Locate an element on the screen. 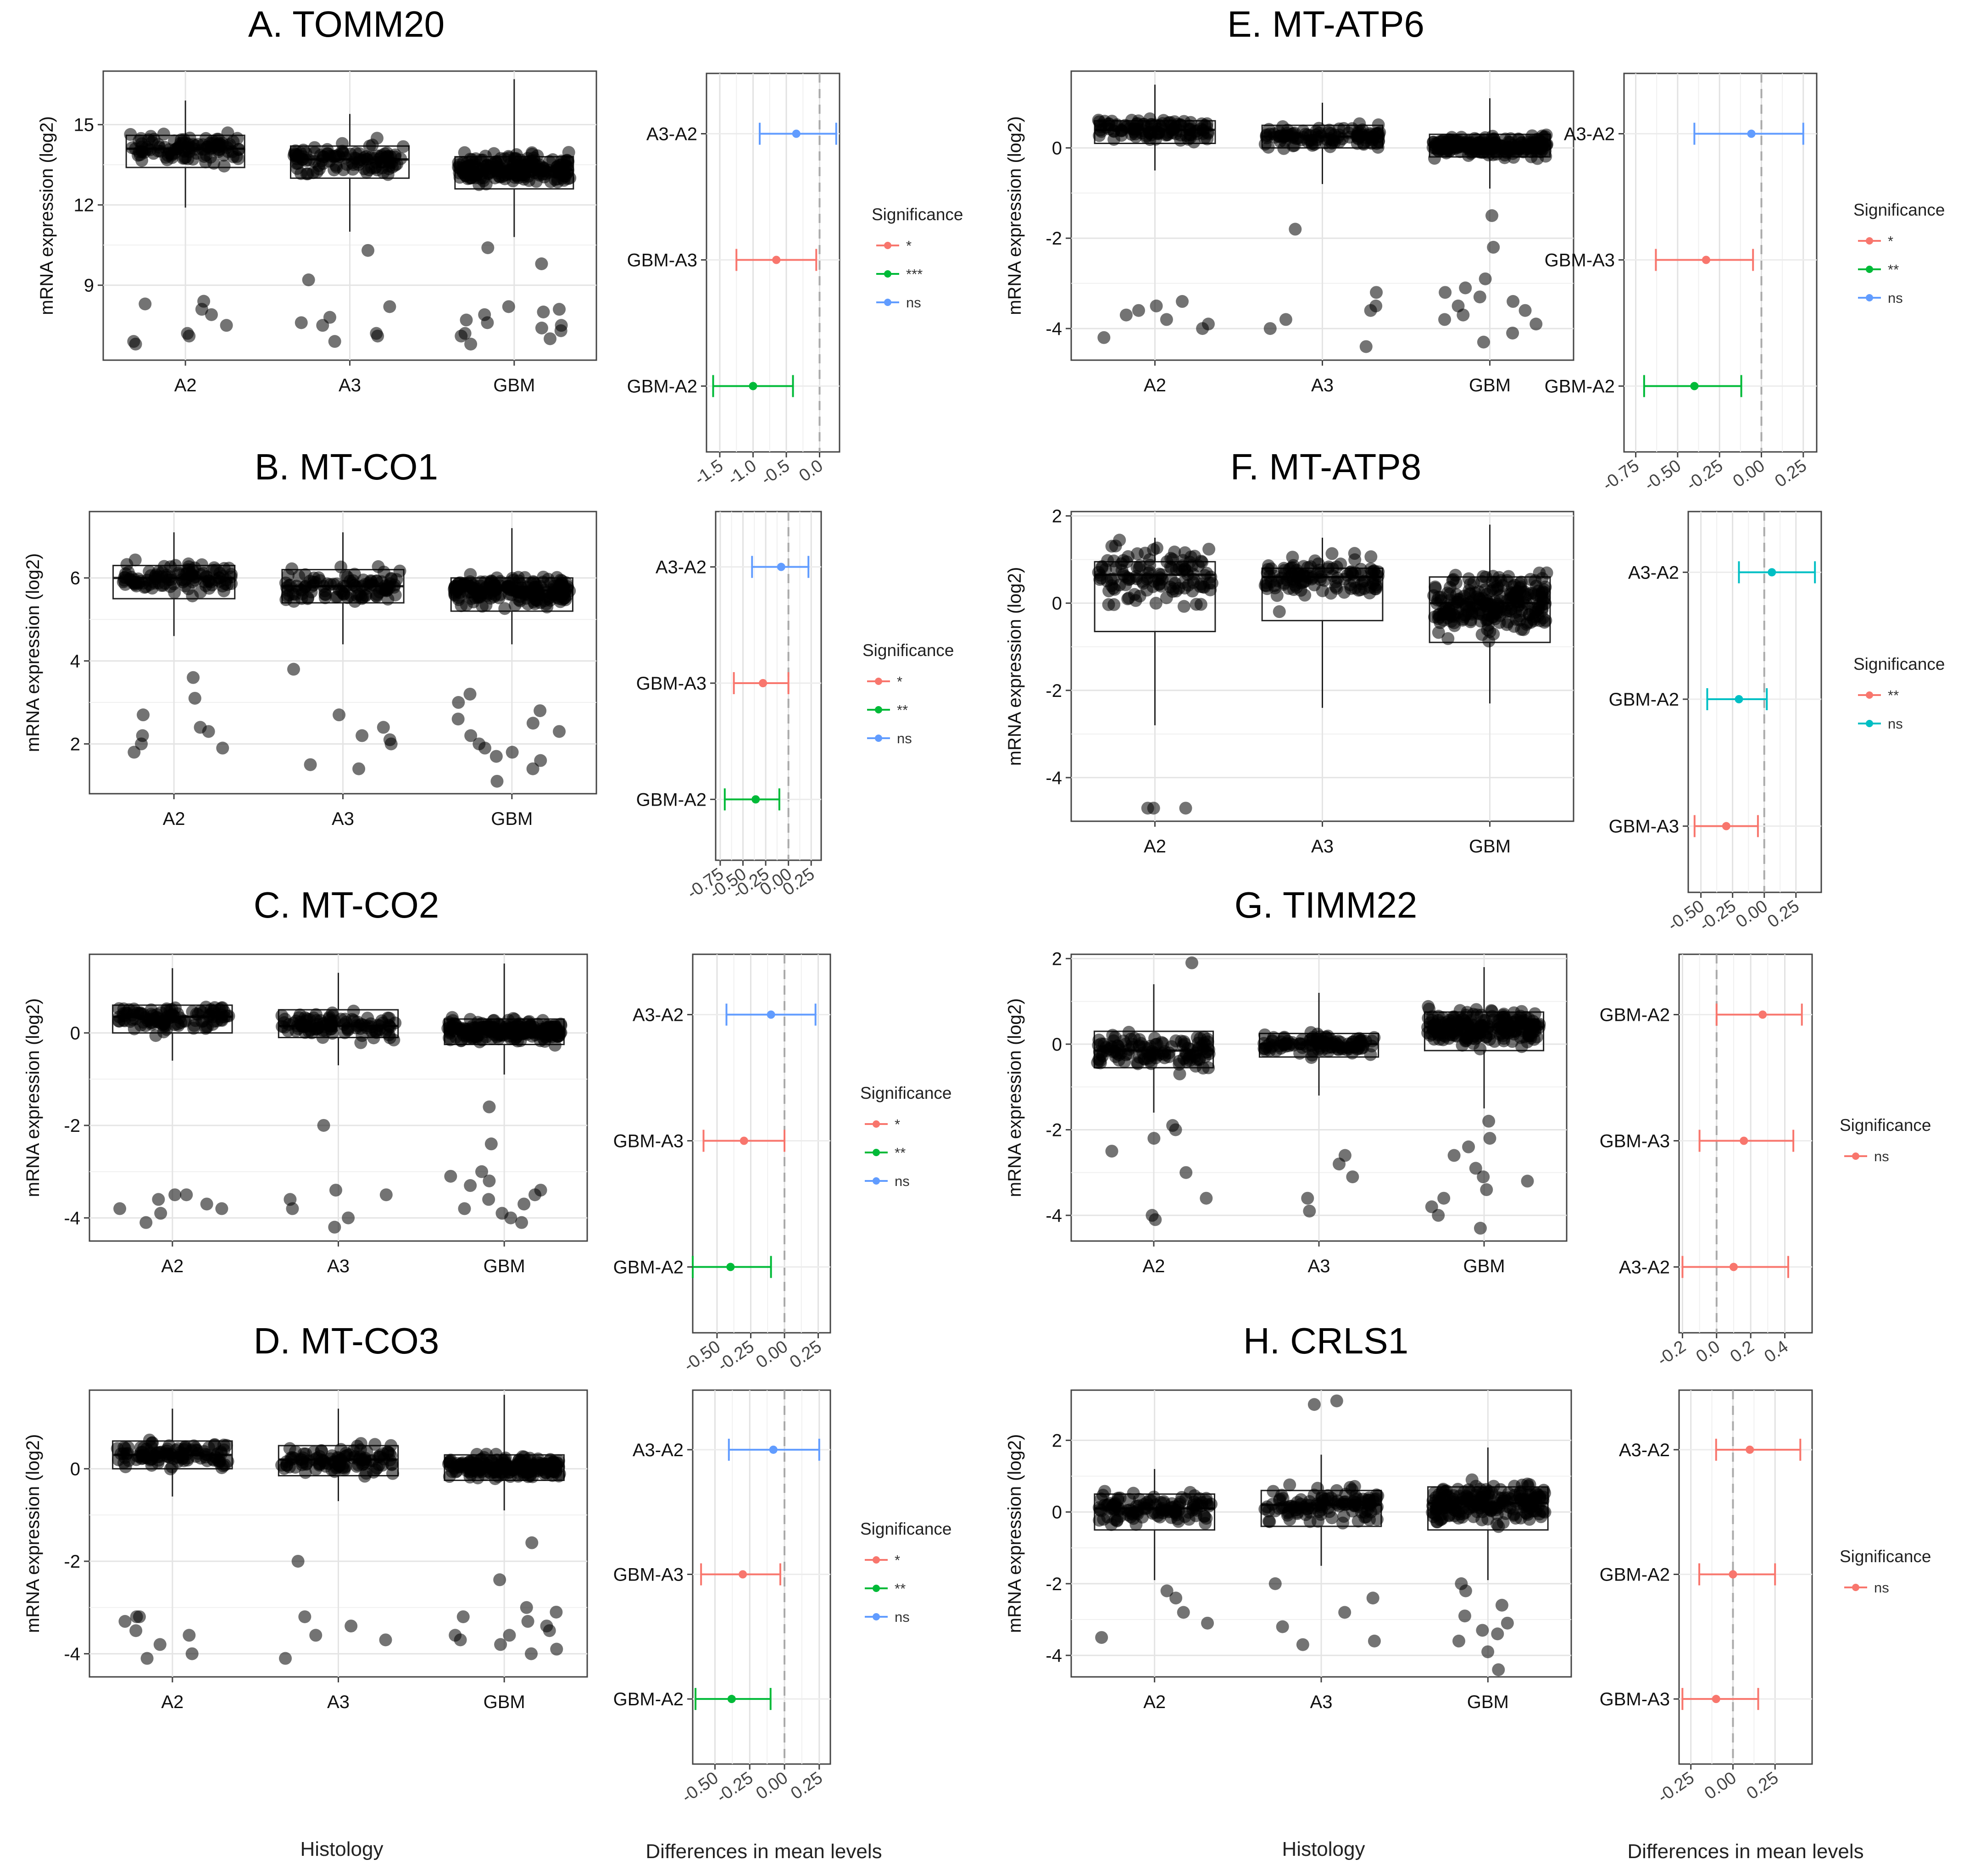  panel-a-estimate-A3-A2 is located at coordinates (796, 133).